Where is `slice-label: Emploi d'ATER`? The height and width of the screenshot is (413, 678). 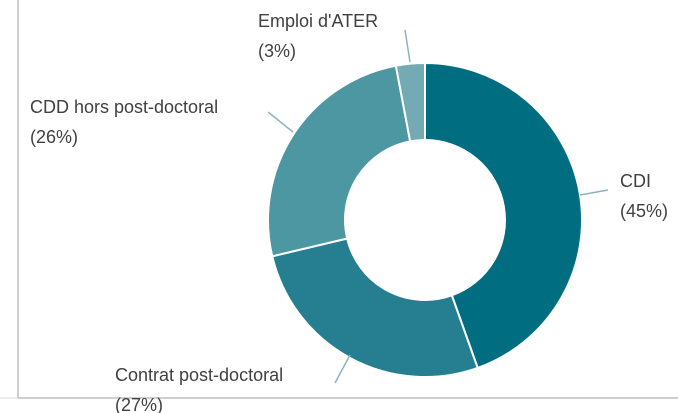 slice-label: Emploi d'ATER is located at coordinates (318, 21).